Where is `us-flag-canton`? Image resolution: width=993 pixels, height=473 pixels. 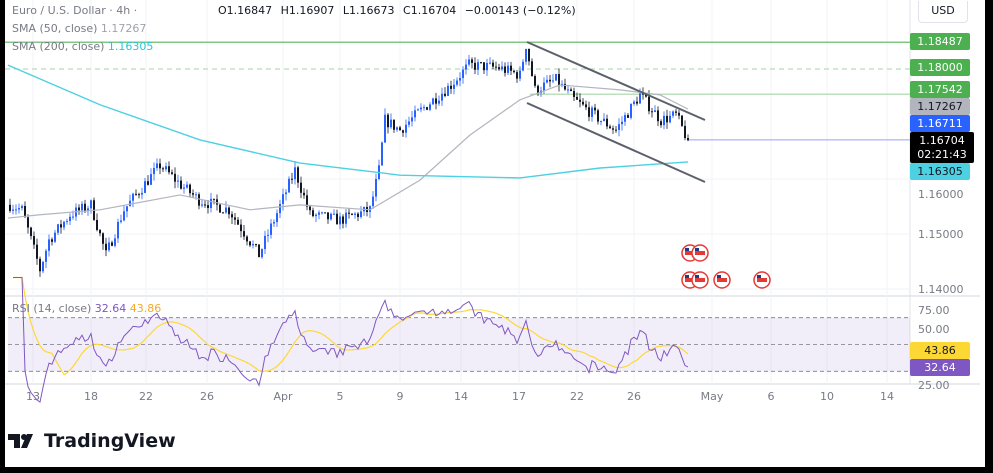
us-flag-canton is located at coordinates (719, 276).